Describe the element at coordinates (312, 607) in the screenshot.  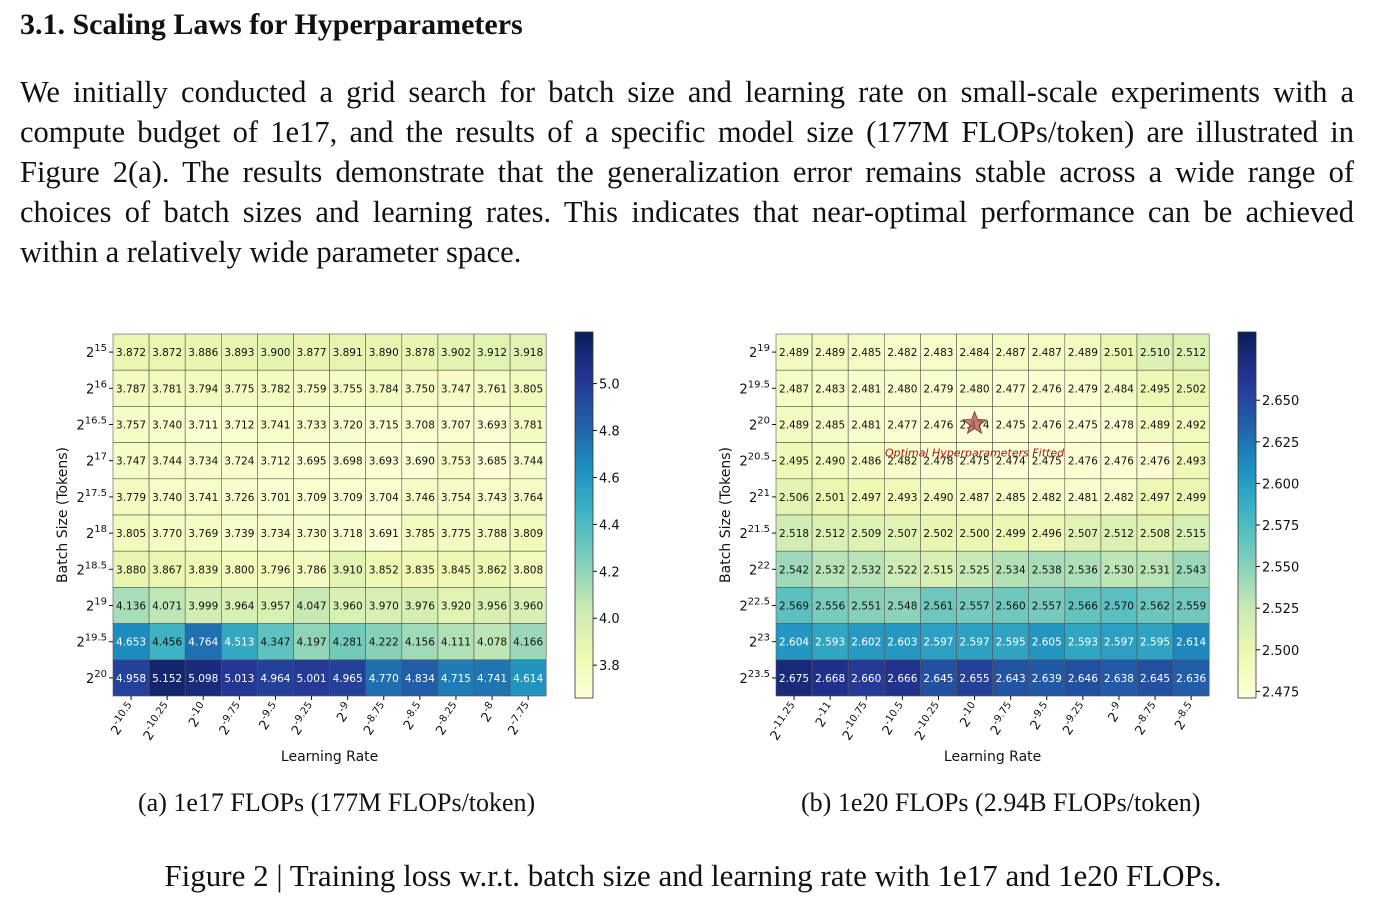
I see `cell-value-label: 4.047` at that location.